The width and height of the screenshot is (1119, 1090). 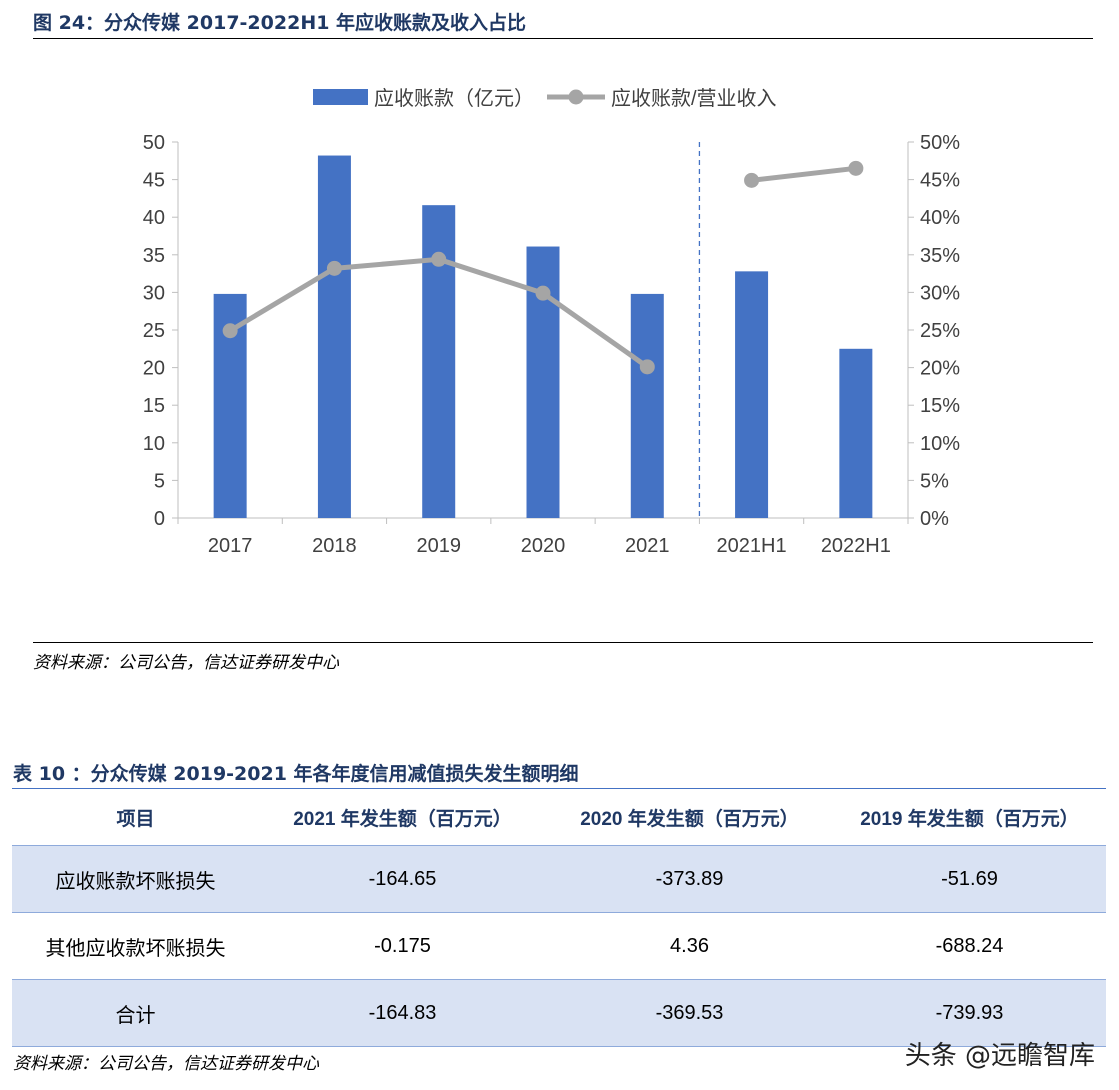 I want to click on x-tick-label: 2021, so click(x=647, y=546).